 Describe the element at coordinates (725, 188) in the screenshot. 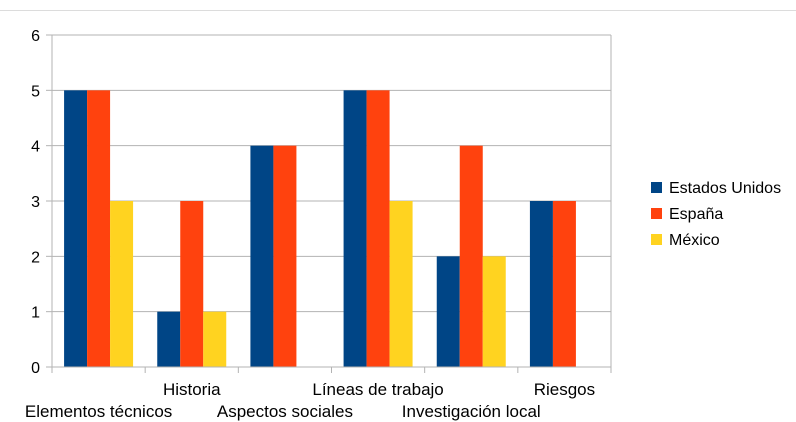

I see `legend-label: Estados Unidos` at that location.